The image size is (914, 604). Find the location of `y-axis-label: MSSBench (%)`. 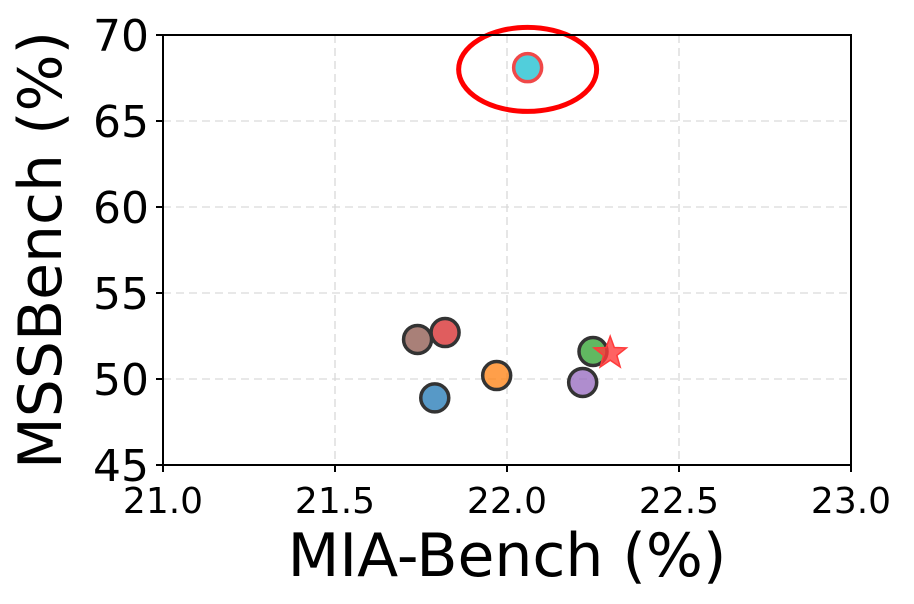

y-axis-label: MSSBench (%) is located at coordinates (41, 250).